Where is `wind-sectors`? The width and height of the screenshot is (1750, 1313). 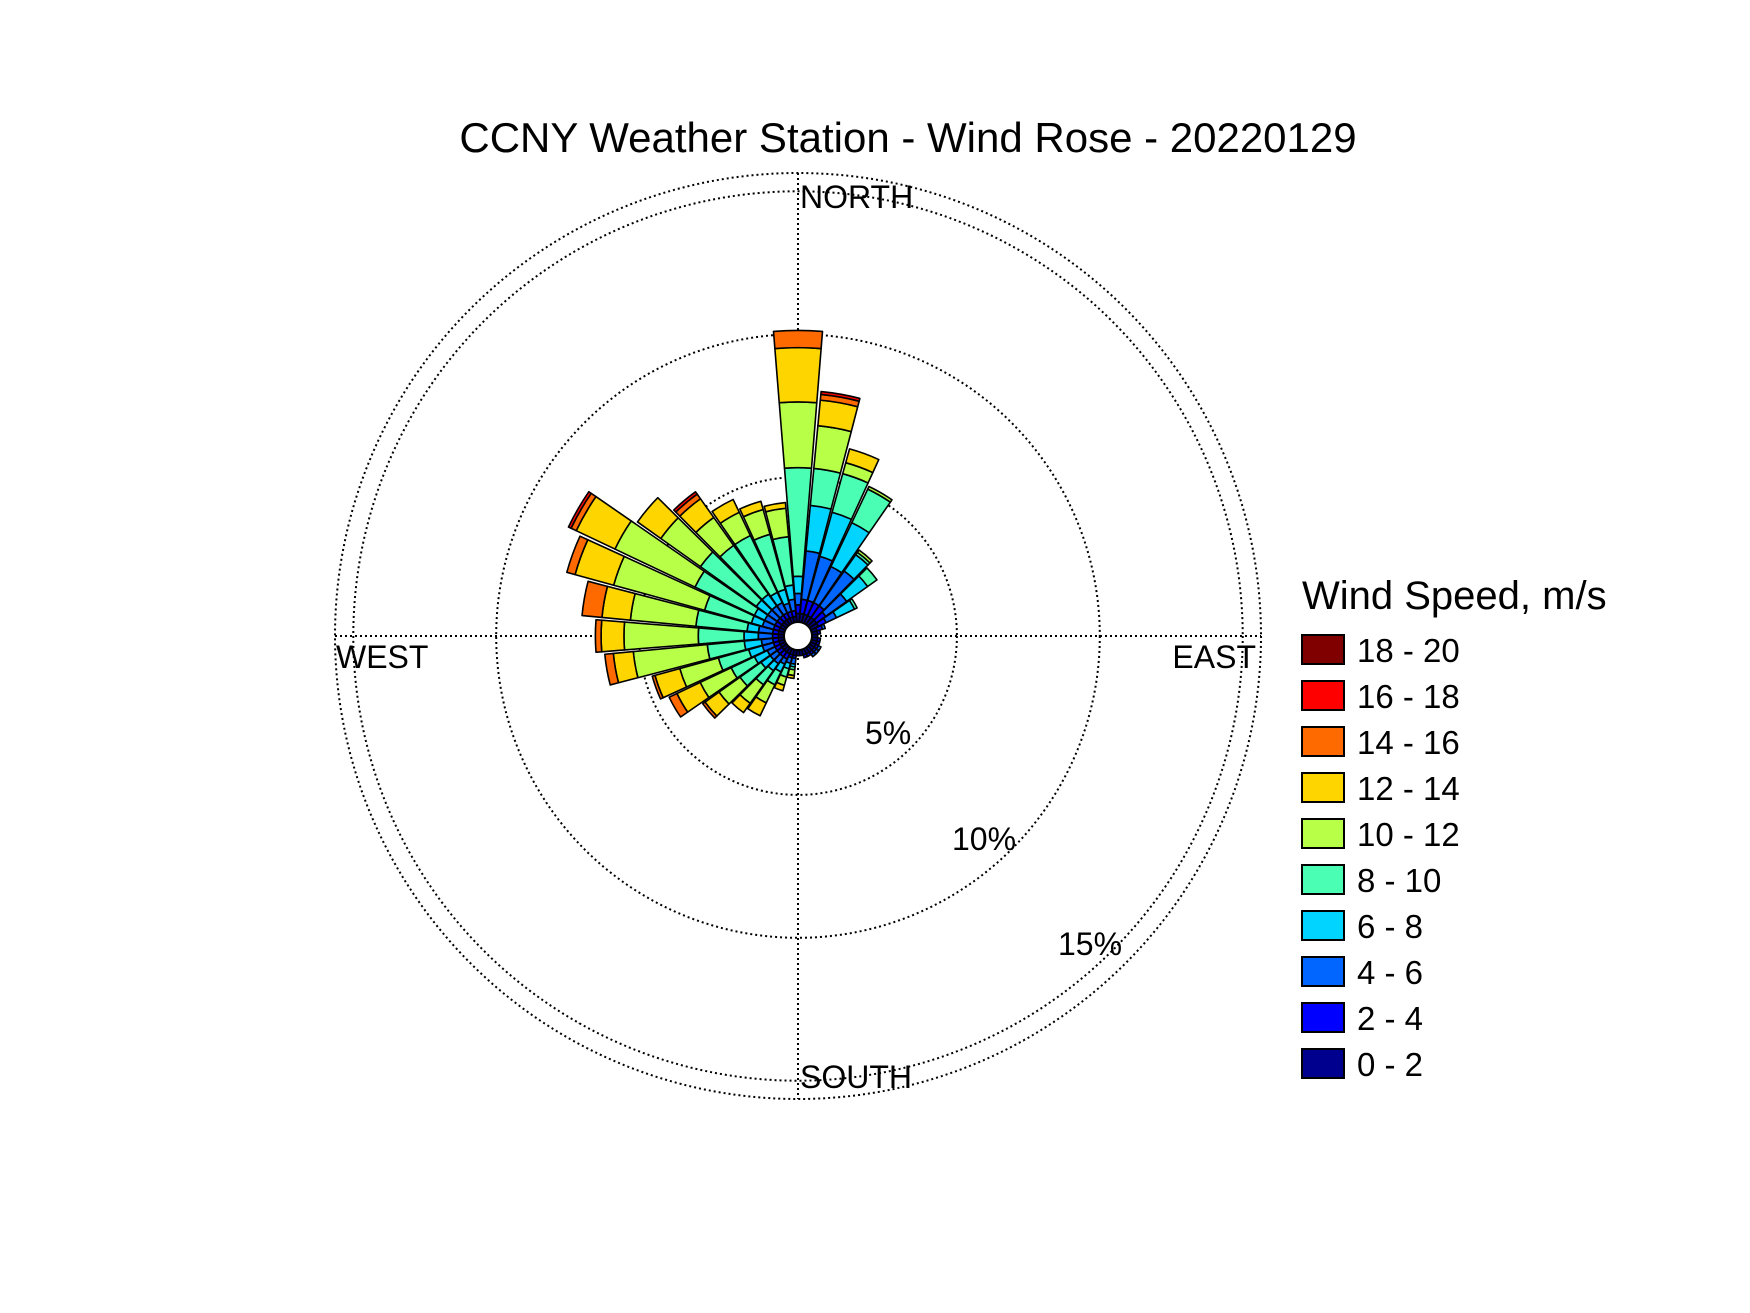
wind-sectors is located at coordinates (729, 524).